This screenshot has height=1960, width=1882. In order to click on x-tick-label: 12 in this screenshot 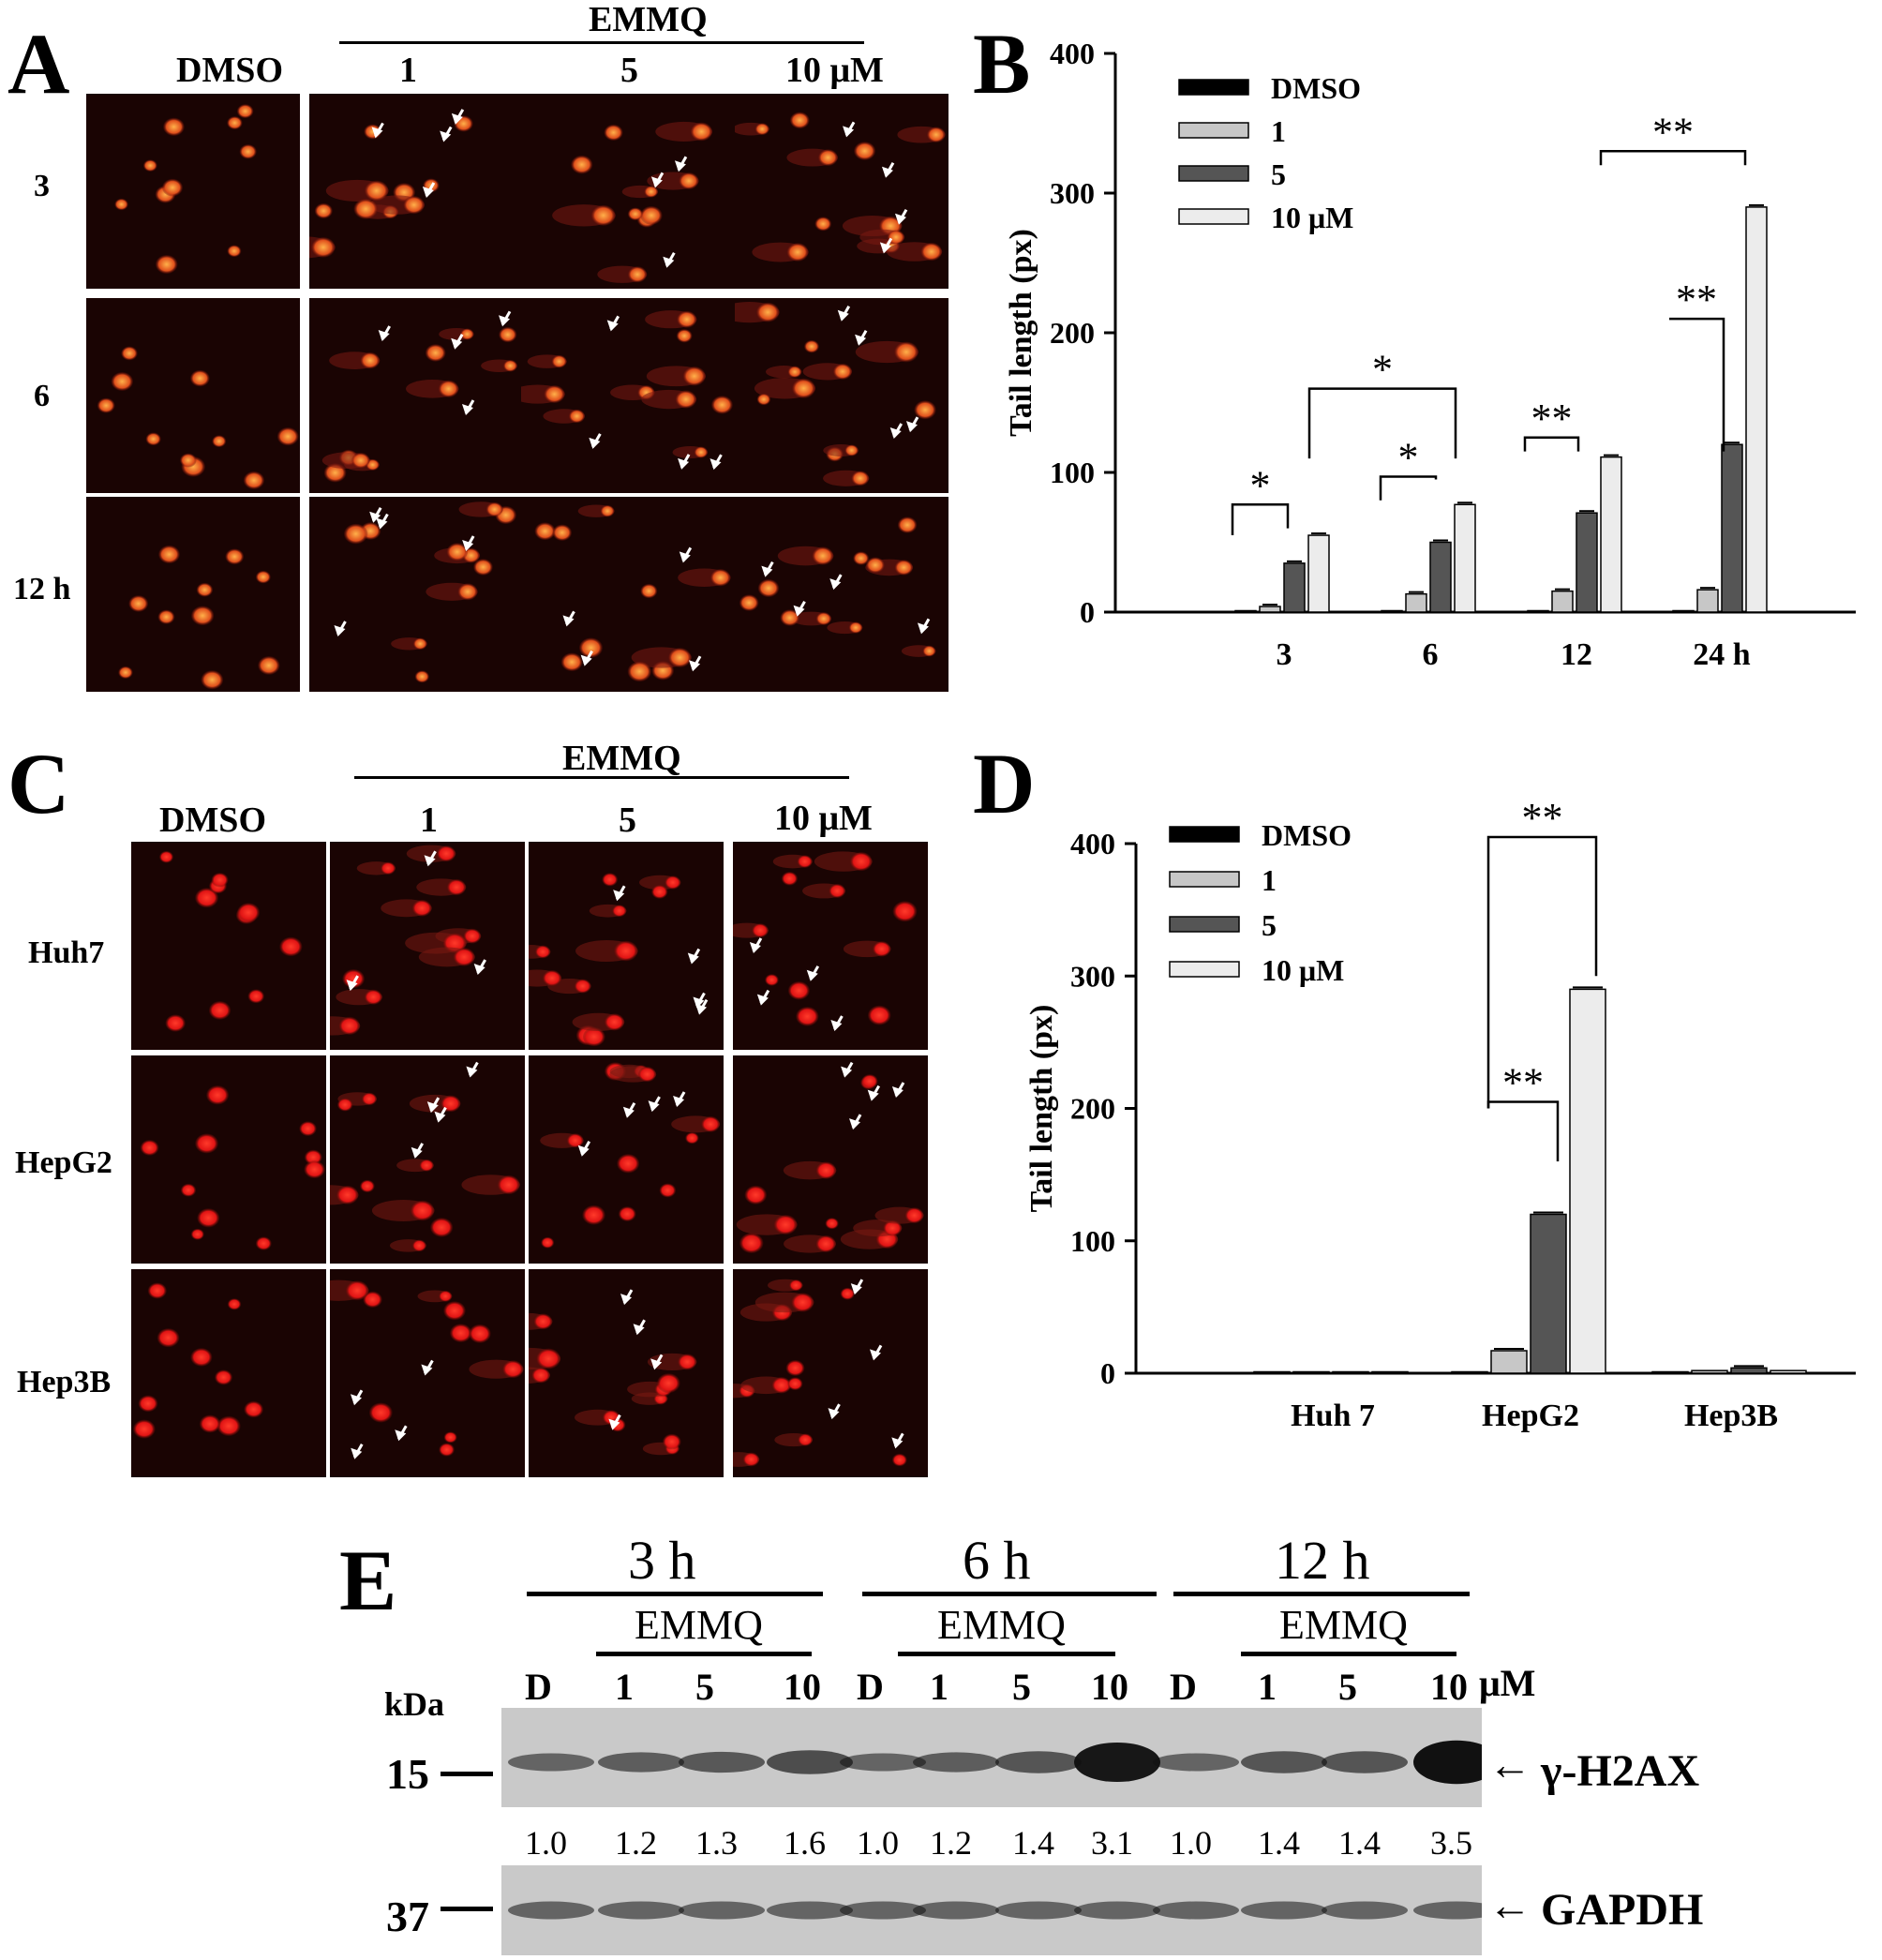, I will do `click(1576, 655)`.